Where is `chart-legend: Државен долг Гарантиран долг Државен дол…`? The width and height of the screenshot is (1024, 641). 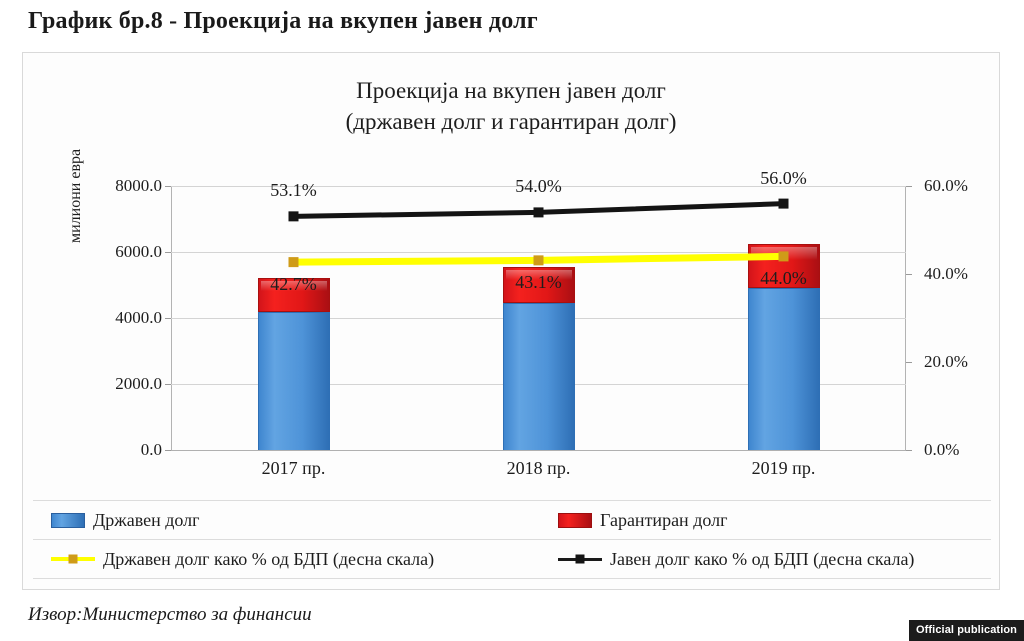 chart-legend: Државен долг Гарантиран долг Државен дол… is located at coordinates (512, 539).